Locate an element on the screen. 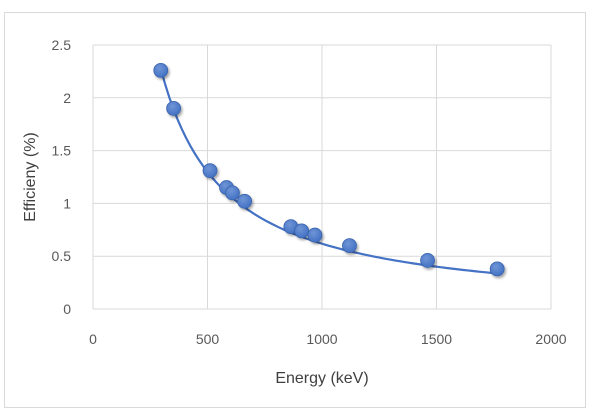  y-tick-label: 2.5 is located at coordinates (62, 45).